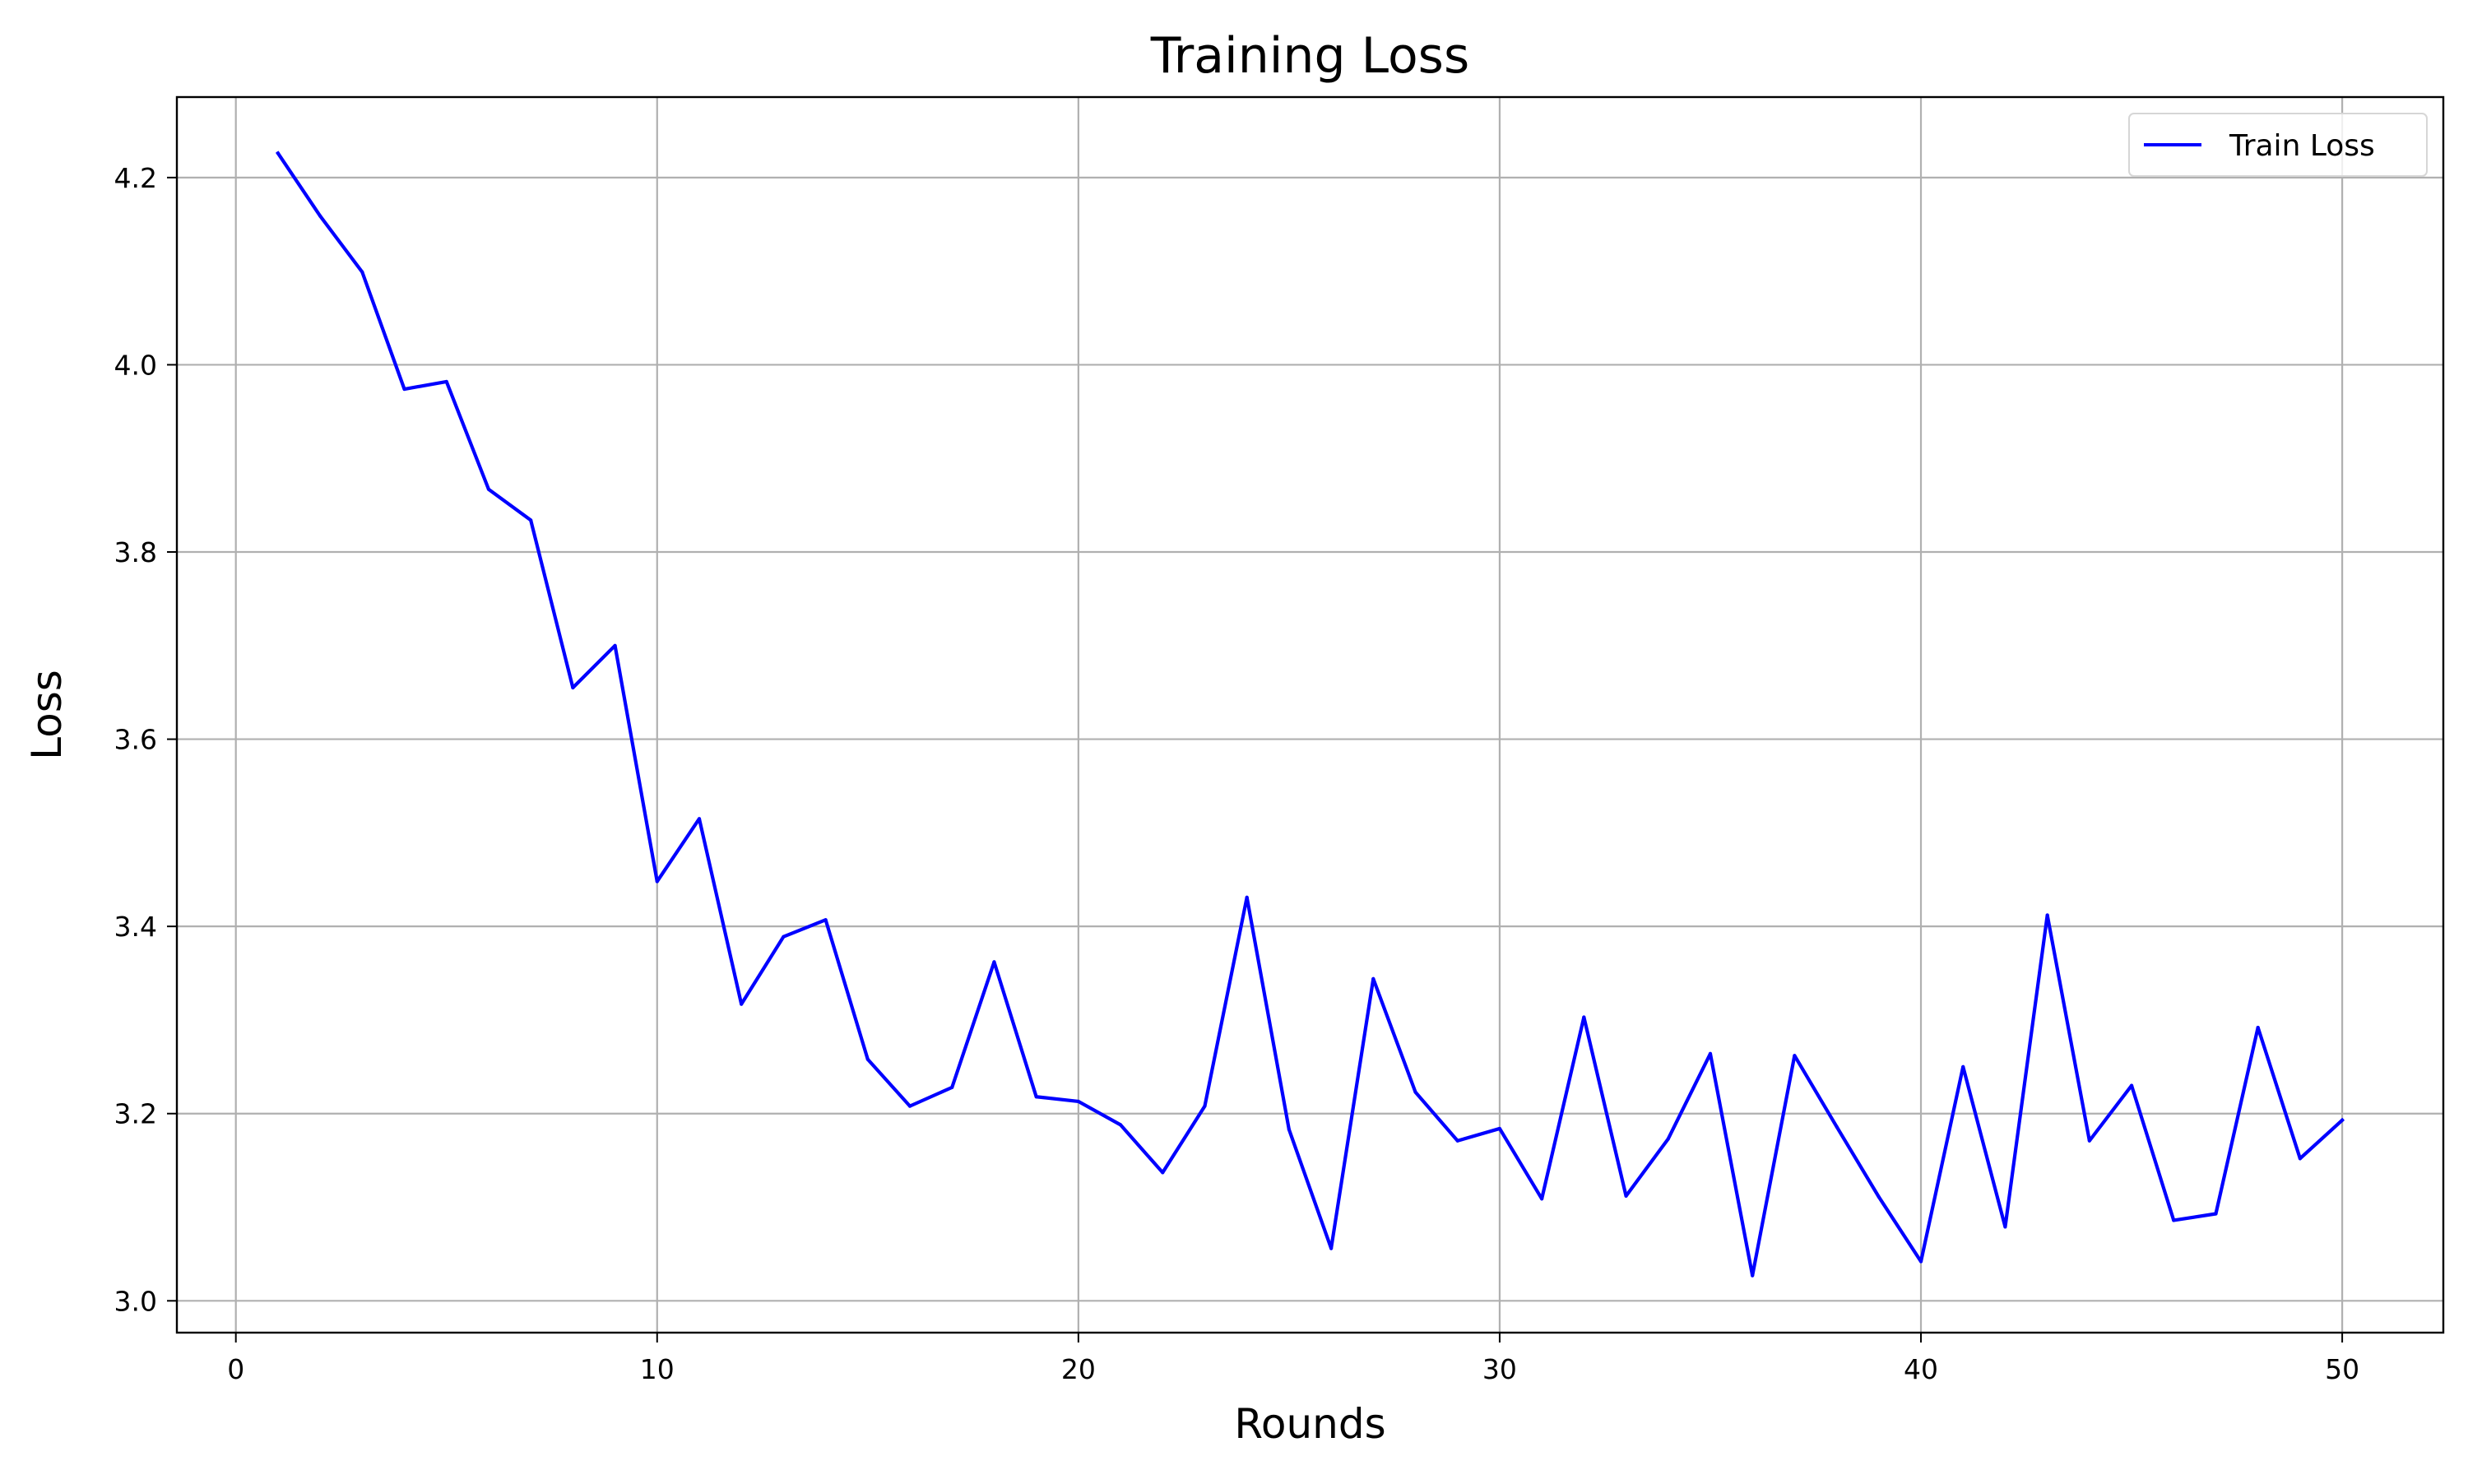 Image resolution: width=2468 pixels, height=1484 pixels. Describe the element at coordinates (657, 1369) in the screenshot. I see `x-tick-label: 10` at that location.